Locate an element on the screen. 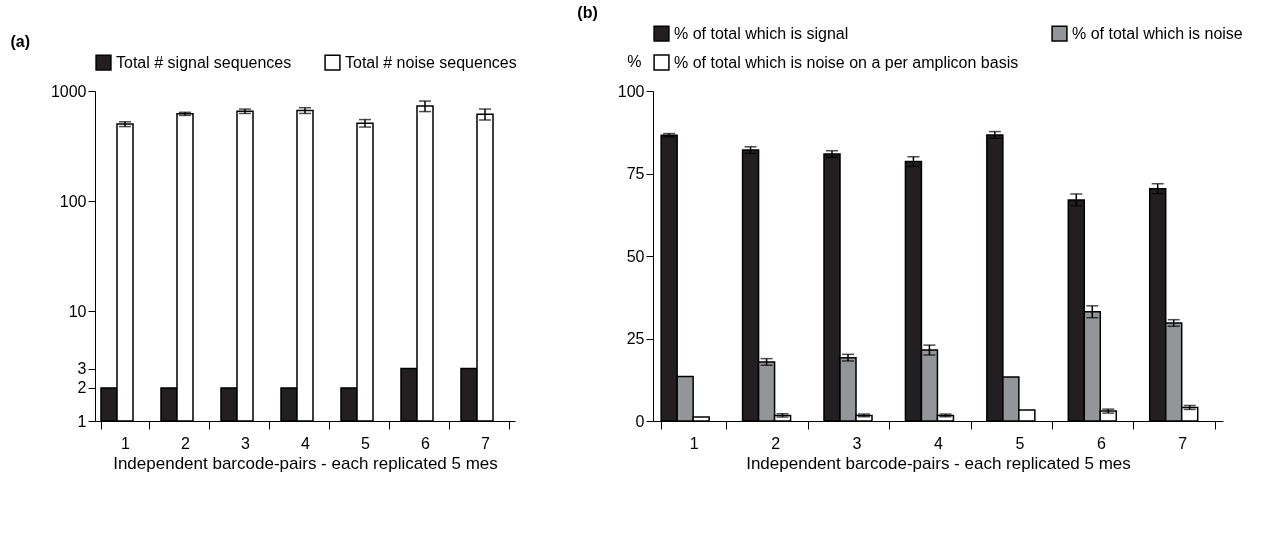 Image resolution: width=1283 pixels, height=536 pixels. y-tick-label: 1 is located at coordinates (82, 421).